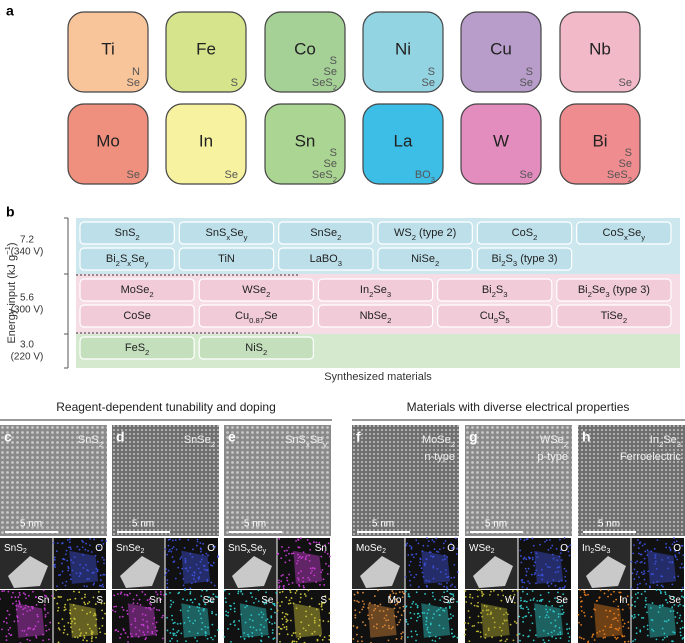  Describe the element at coordinates (515, 263) in the screenshot. I see `subscript: 3` at that location.